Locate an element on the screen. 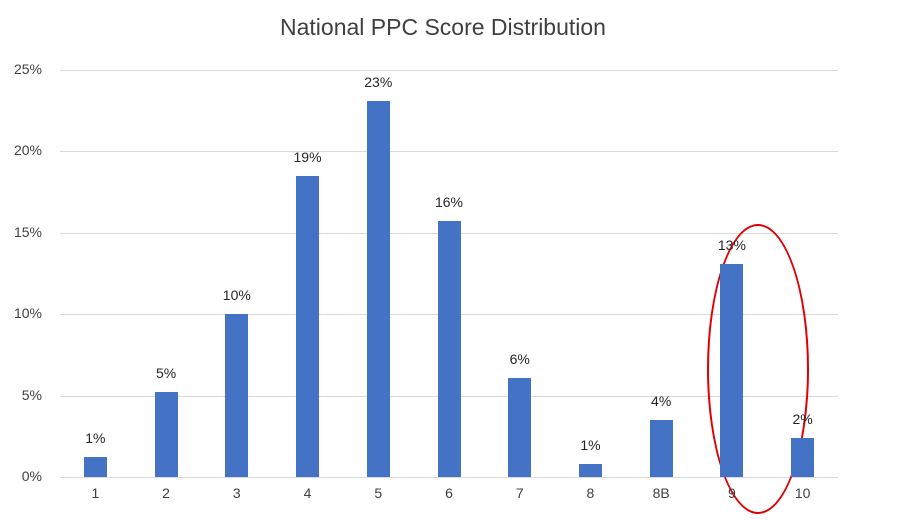 The height and width of the screenshot is (520, 900). x-tick-label: 2 is located at coordinates (166, 493).